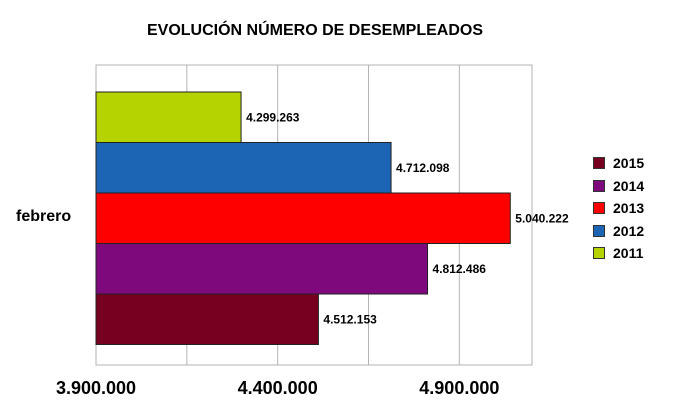  What do you see at coordinates (542, 218) in the screenshot?
I see `data-label-2013: 5.040.222` at bounding box center [542, 218].